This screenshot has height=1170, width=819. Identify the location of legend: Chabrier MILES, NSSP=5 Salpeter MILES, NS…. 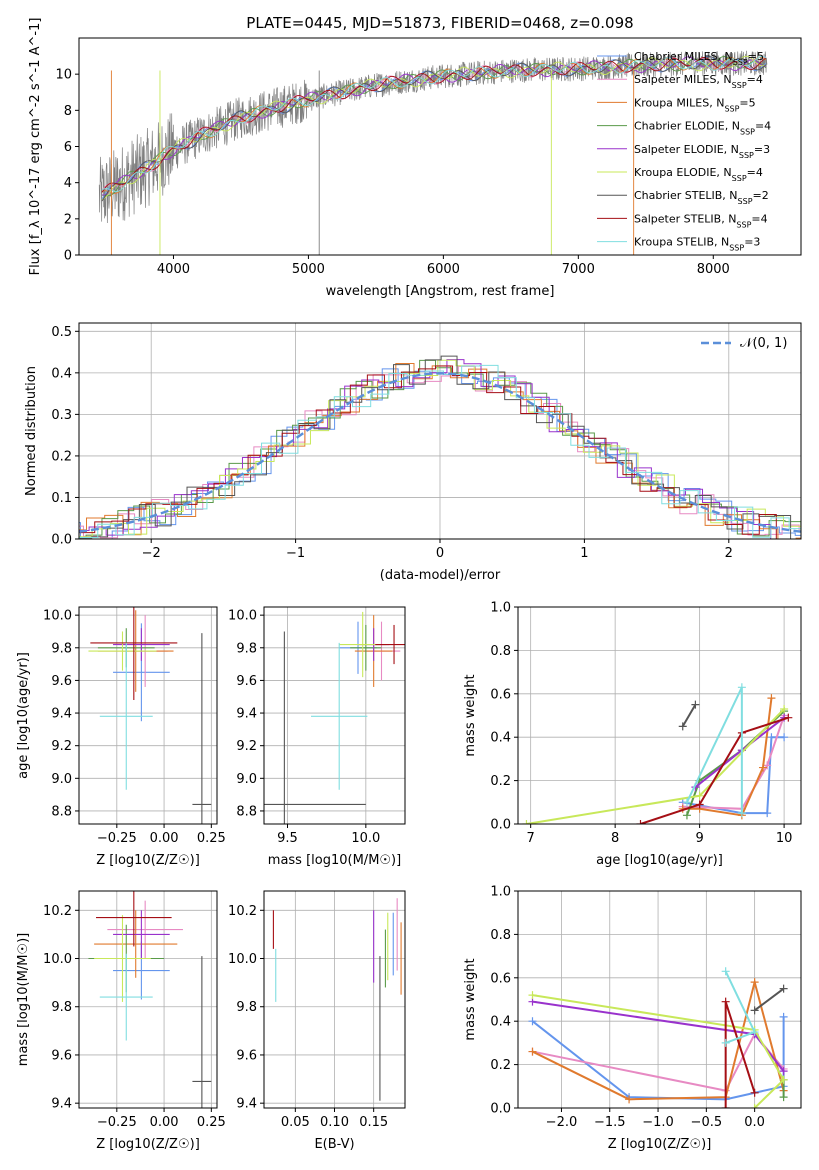
(684, 151).